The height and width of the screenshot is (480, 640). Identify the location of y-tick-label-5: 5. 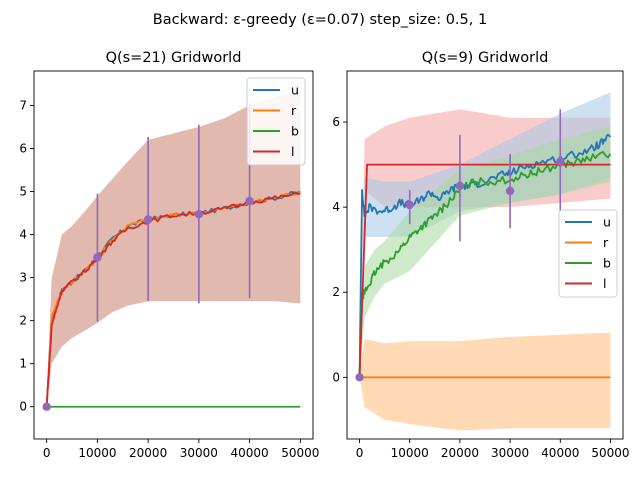
(23, 192).